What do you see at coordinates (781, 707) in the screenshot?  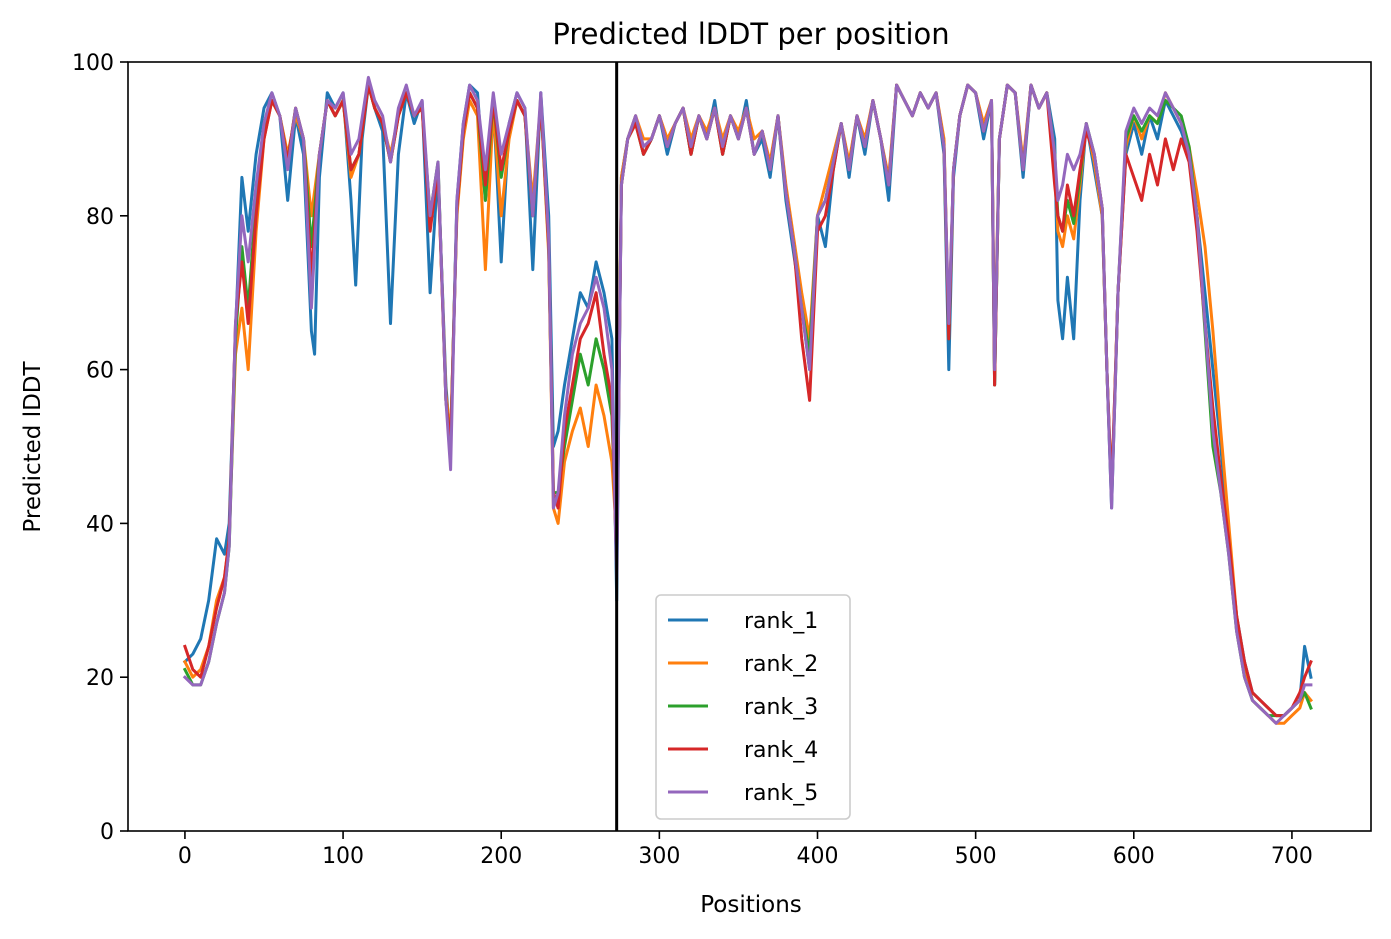 I see `legend-label-rank-3: rank_3` at bounding box center [781, 707].